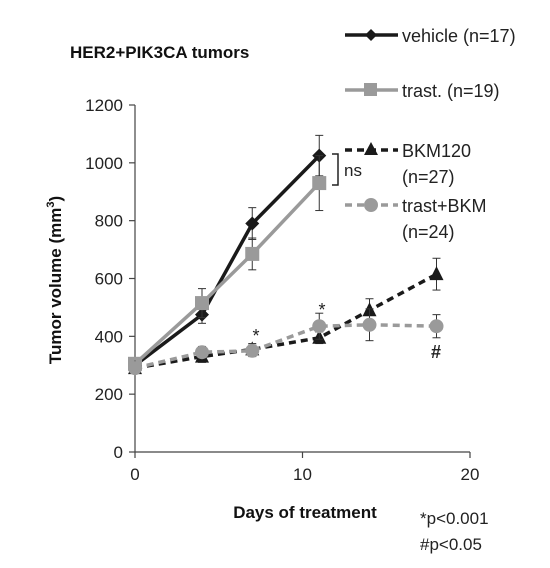 This screenshot has height=568, width=550. I want to click on legend-item-trast: trast. (n=19), so click(422, 91).